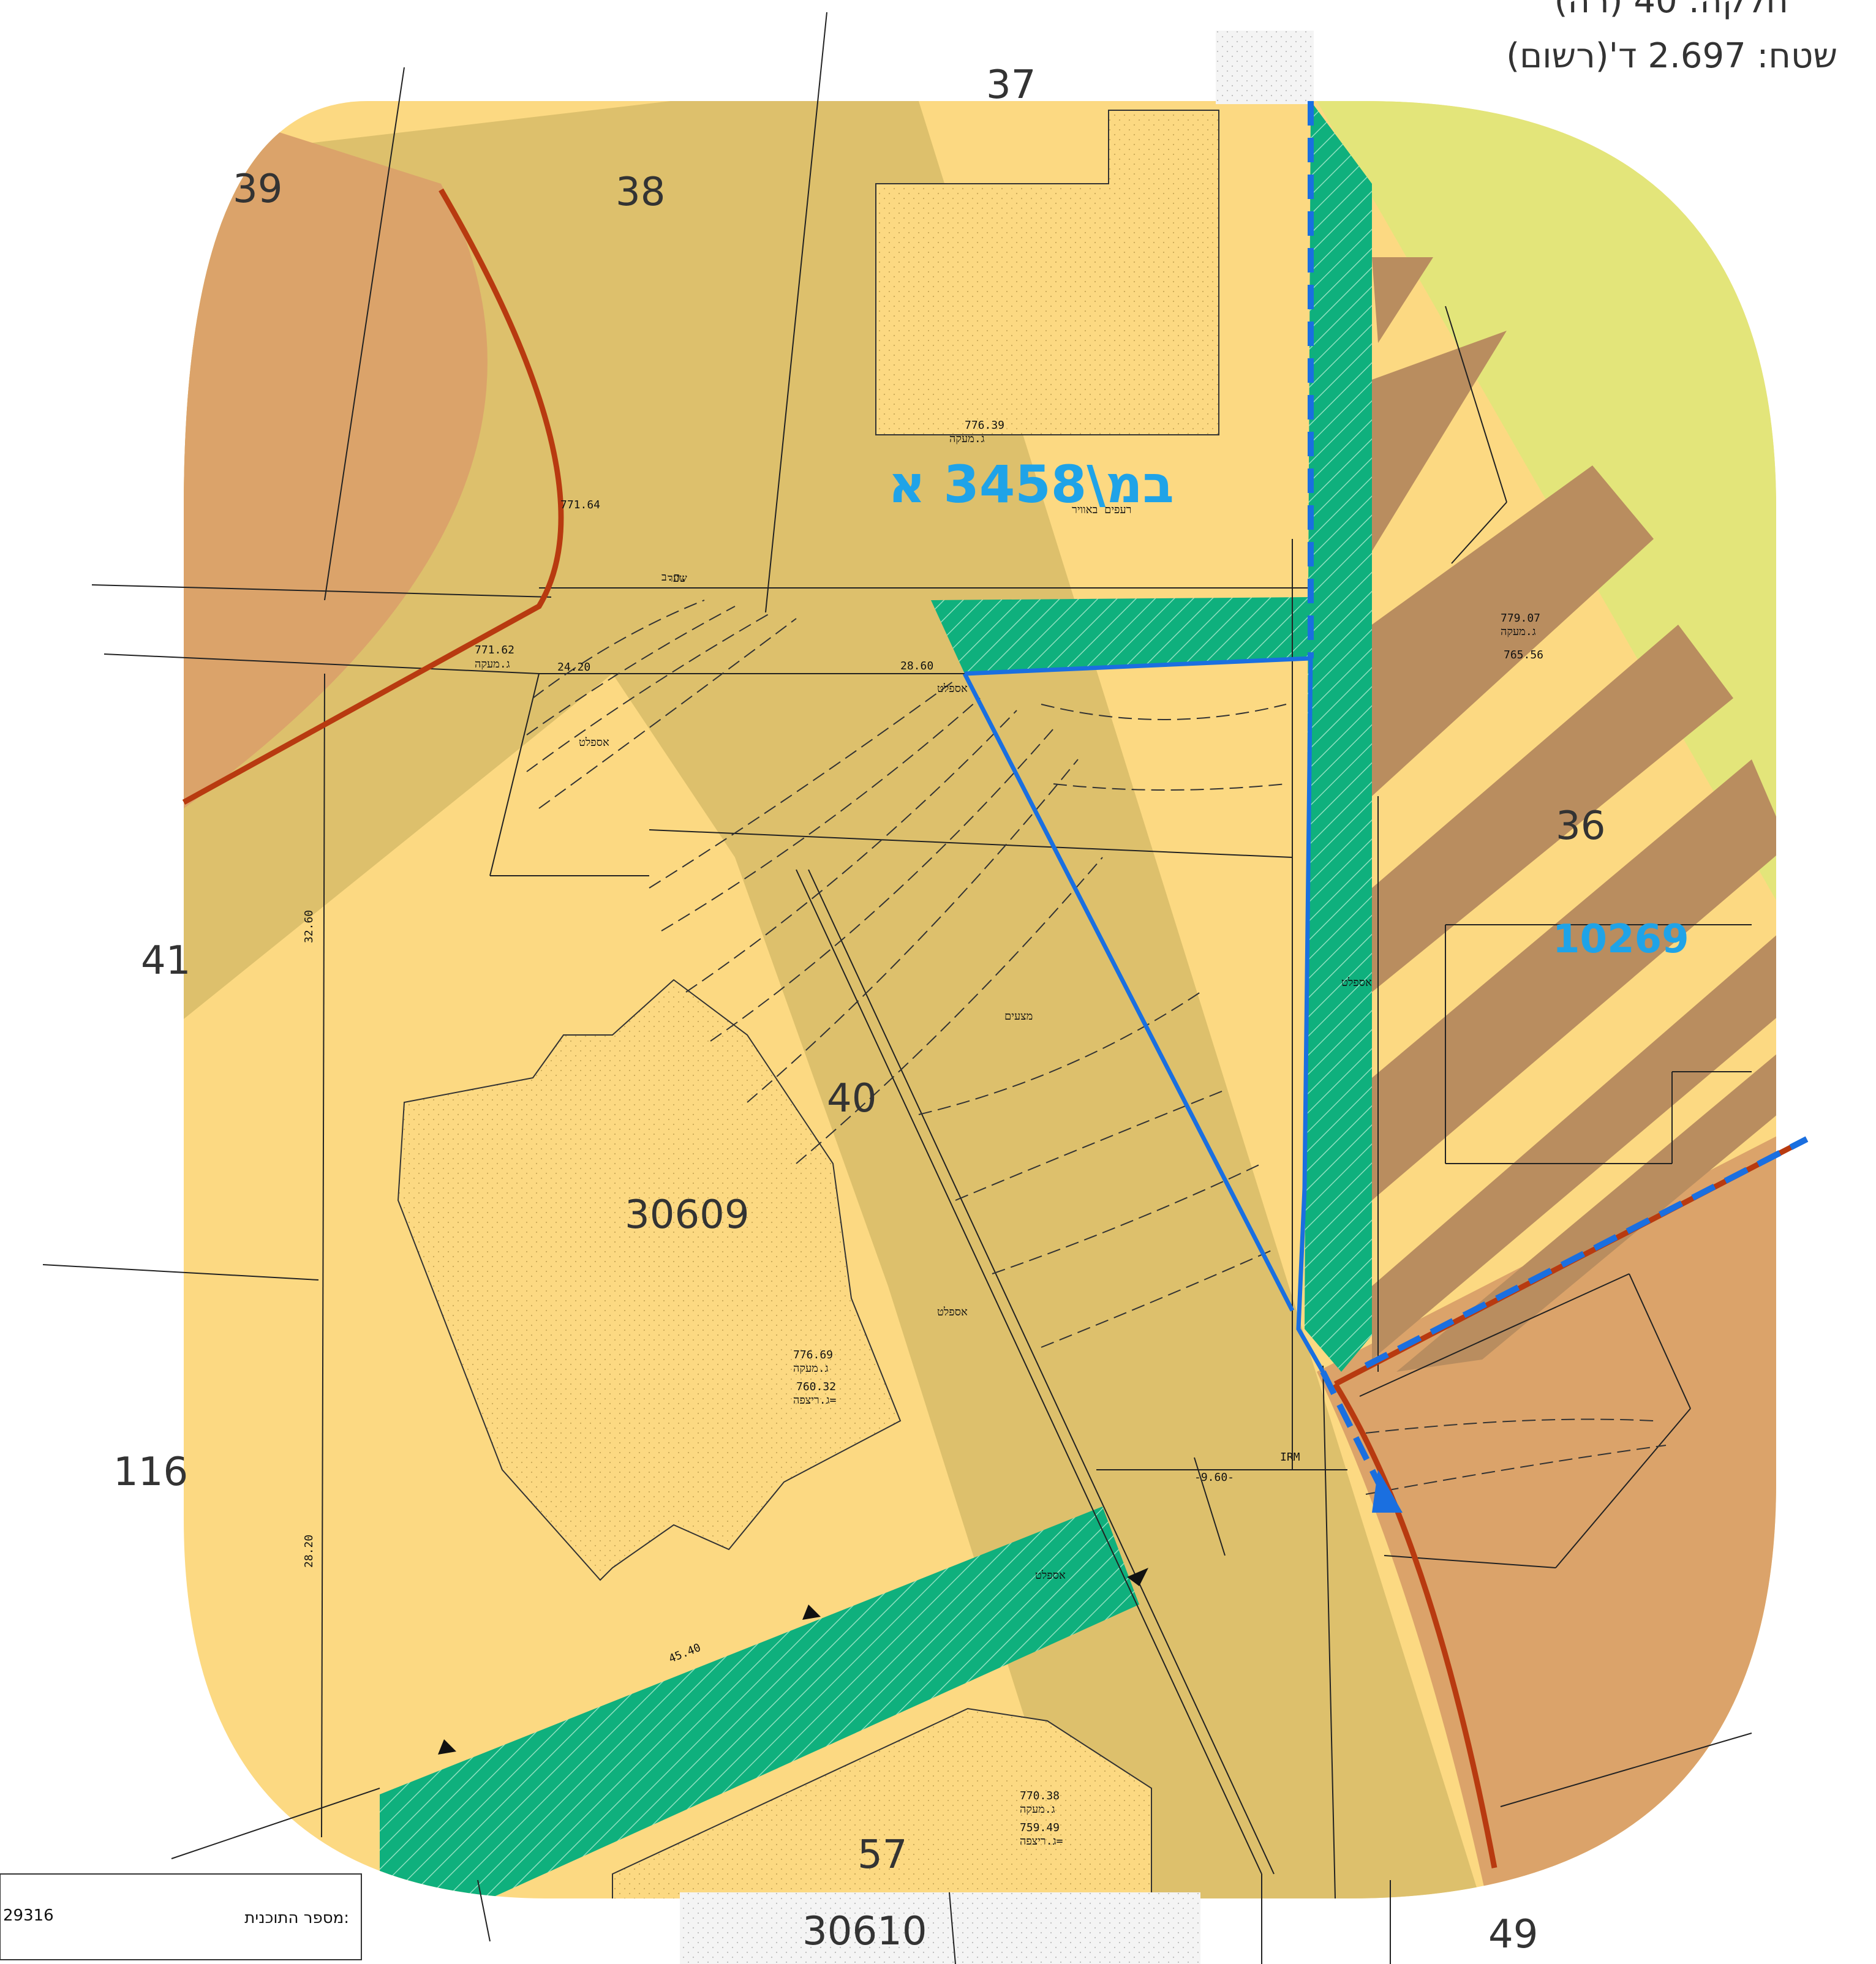 Image resolution: width=1876 pixels, height=1964 pixels. I want to click on block-30610: 30610, so click(864, 1932).